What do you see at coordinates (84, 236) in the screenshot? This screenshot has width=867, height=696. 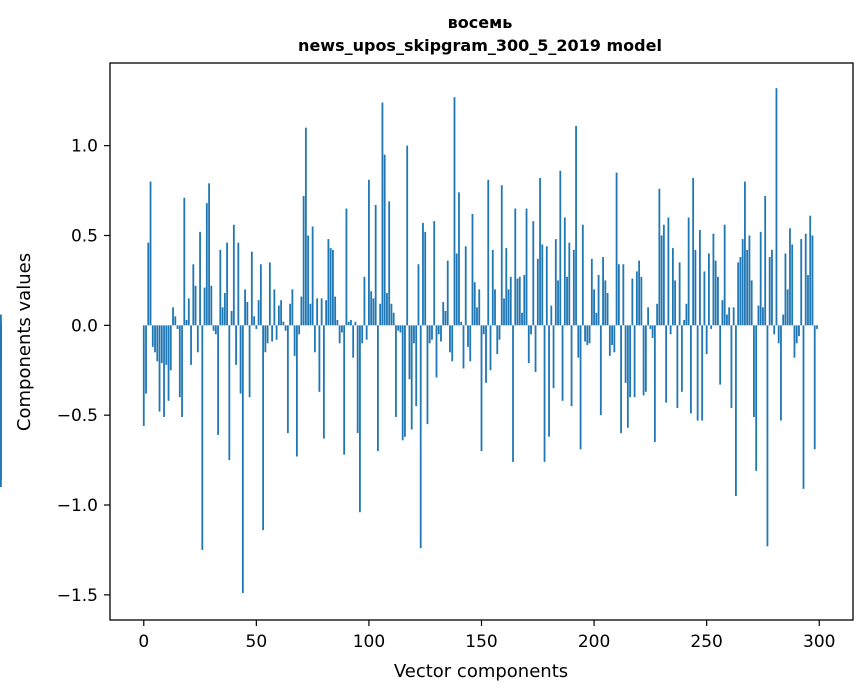 I see `y-tick-label: 0.5` at bounding box center [84, 236].